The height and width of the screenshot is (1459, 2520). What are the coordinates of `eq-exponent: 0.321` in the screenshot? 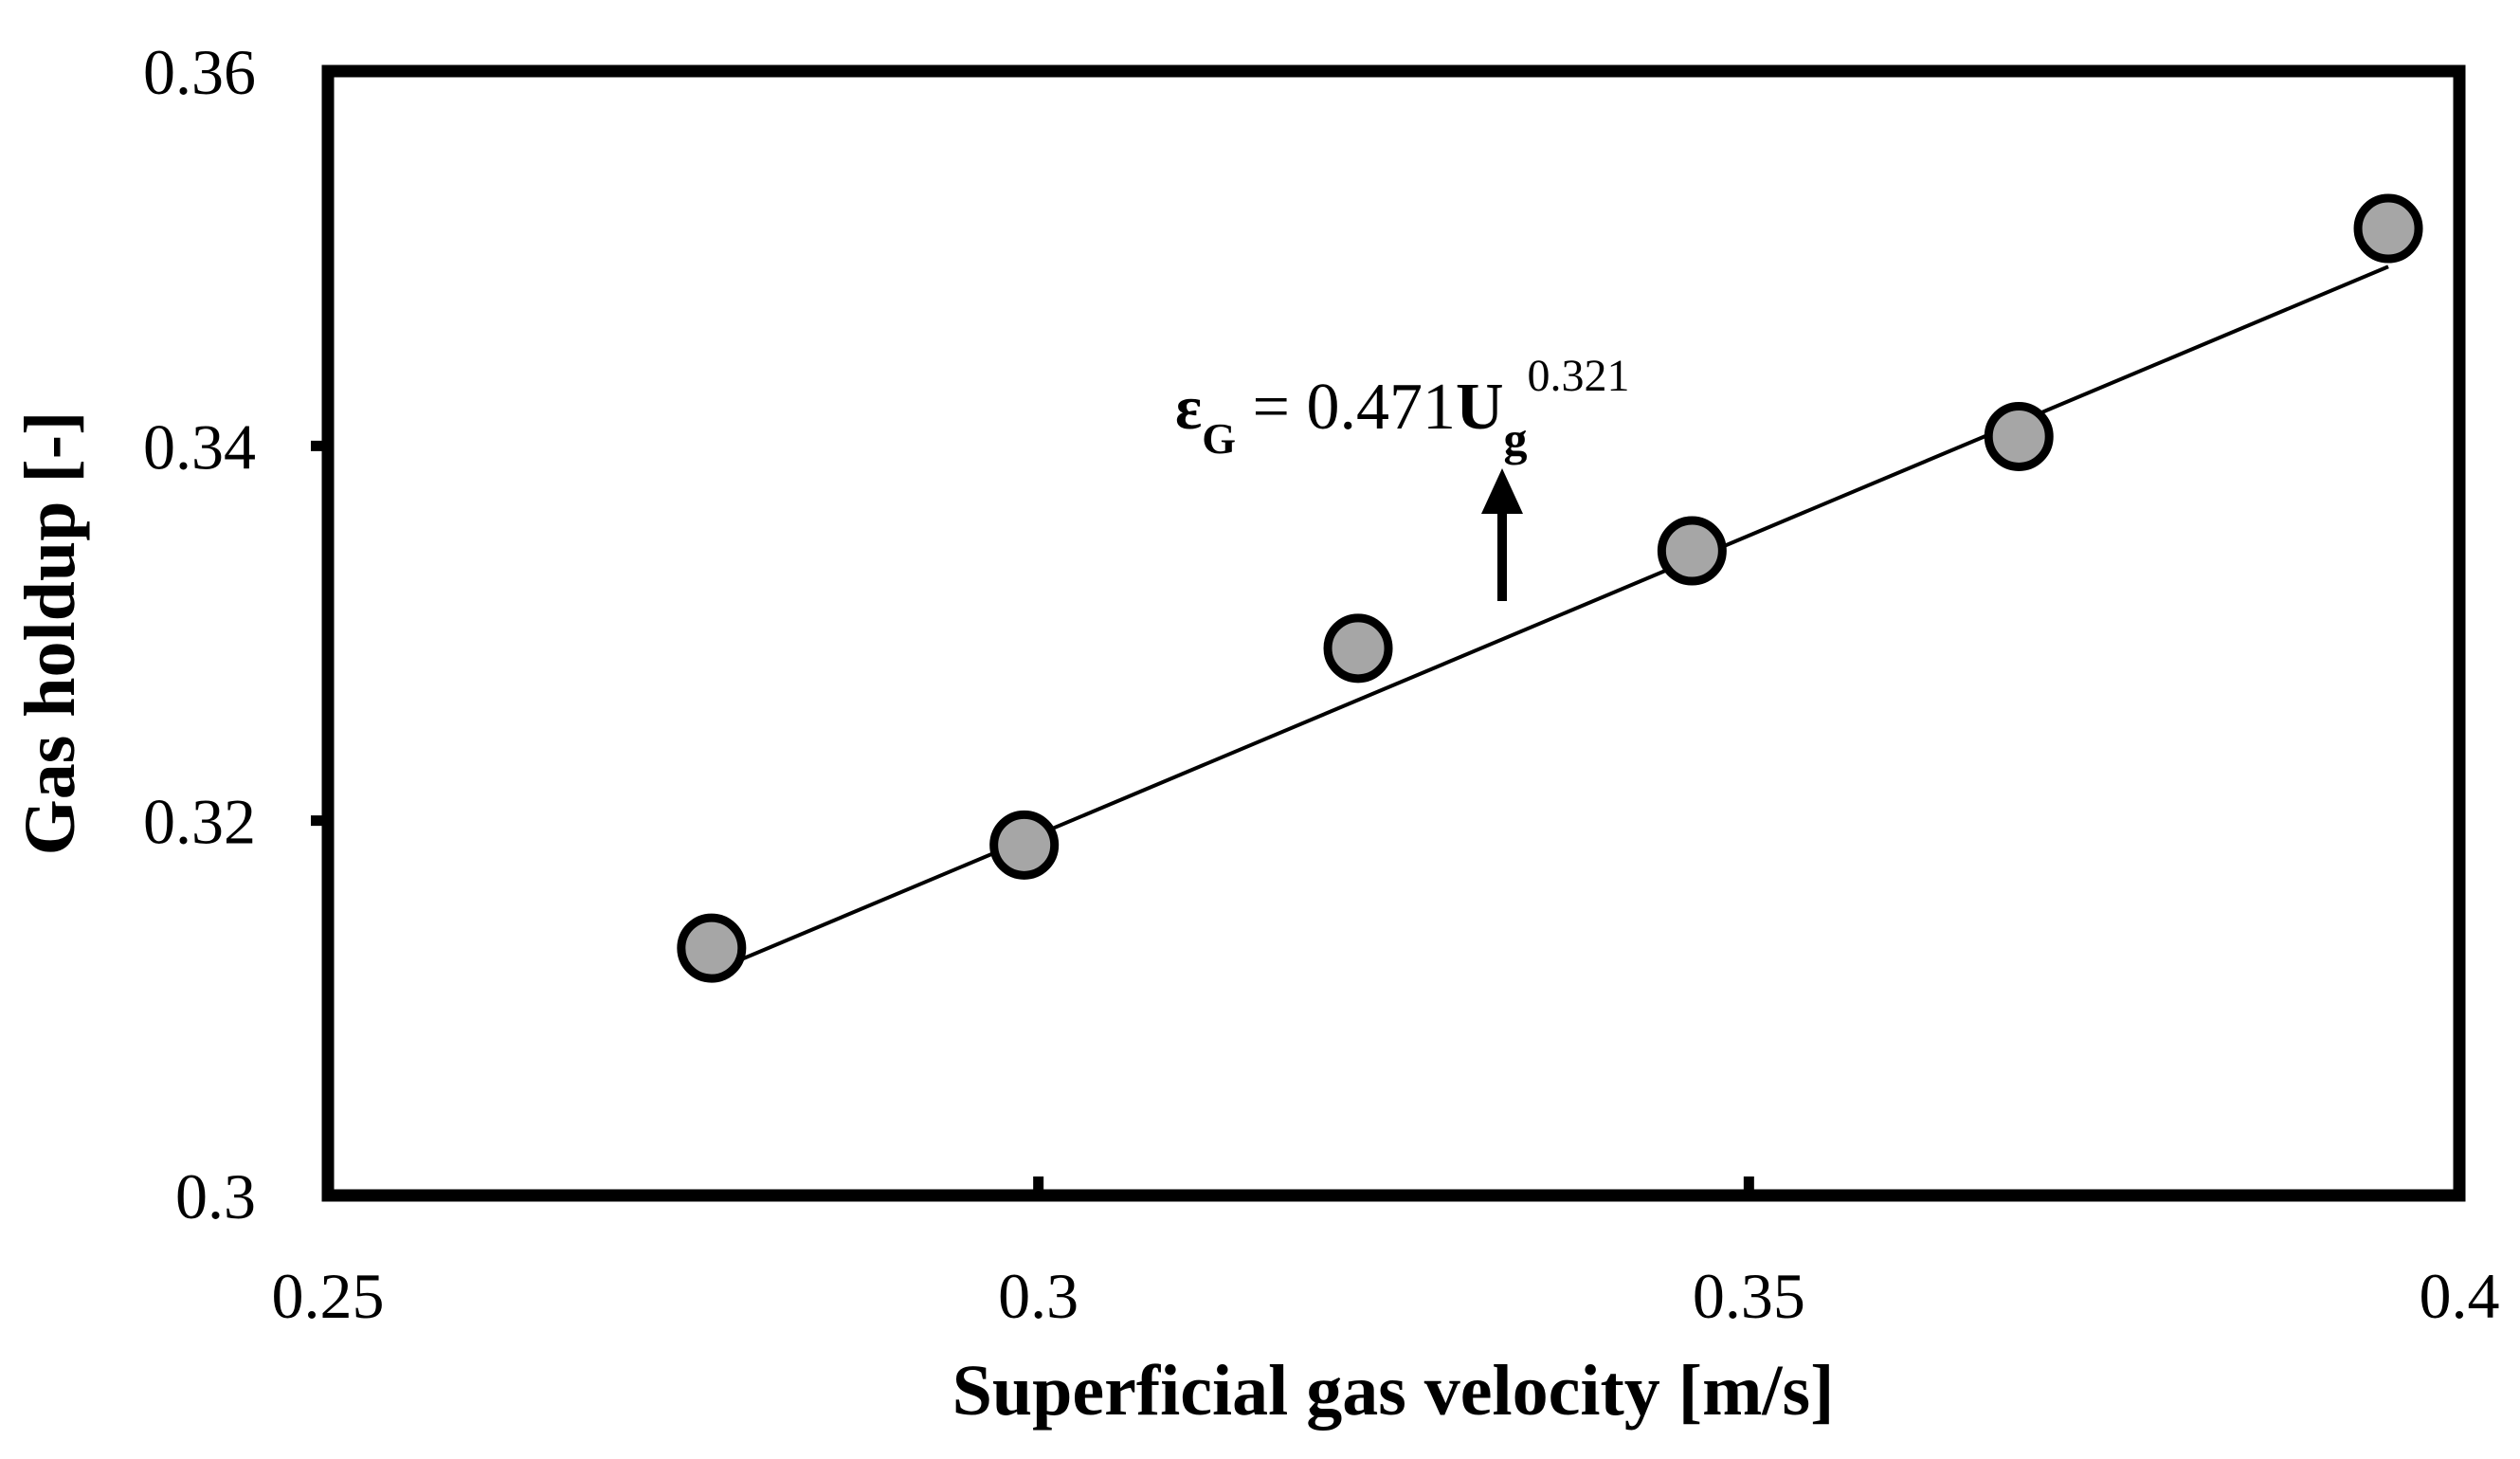 It's located at (1579, 376).